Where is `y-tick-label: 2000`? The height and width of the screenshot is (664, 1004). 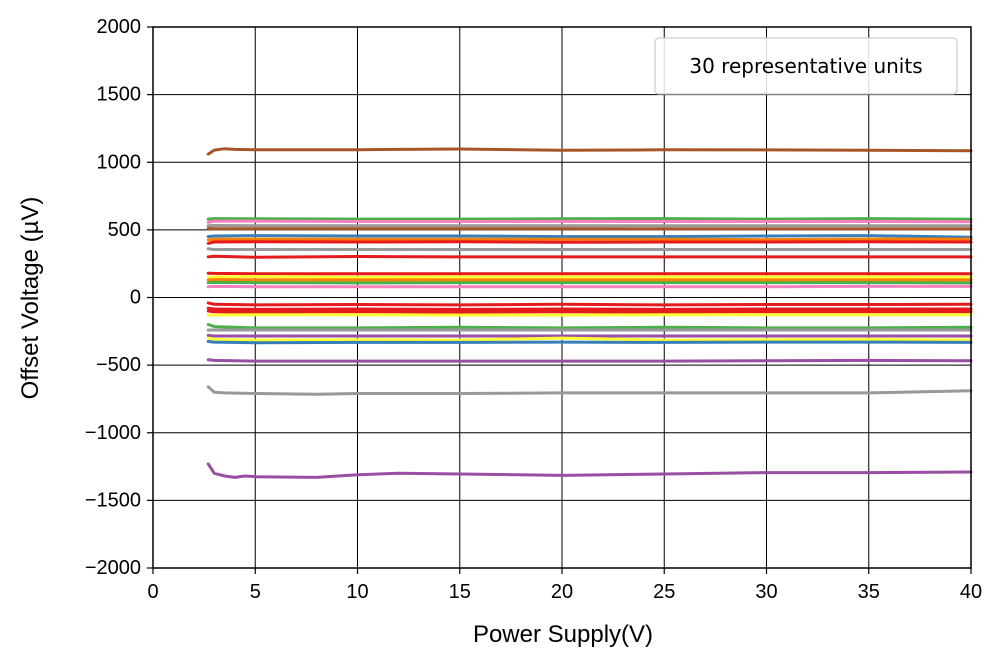 y-tick-label: 2000 is located at coordinates (119, 27).